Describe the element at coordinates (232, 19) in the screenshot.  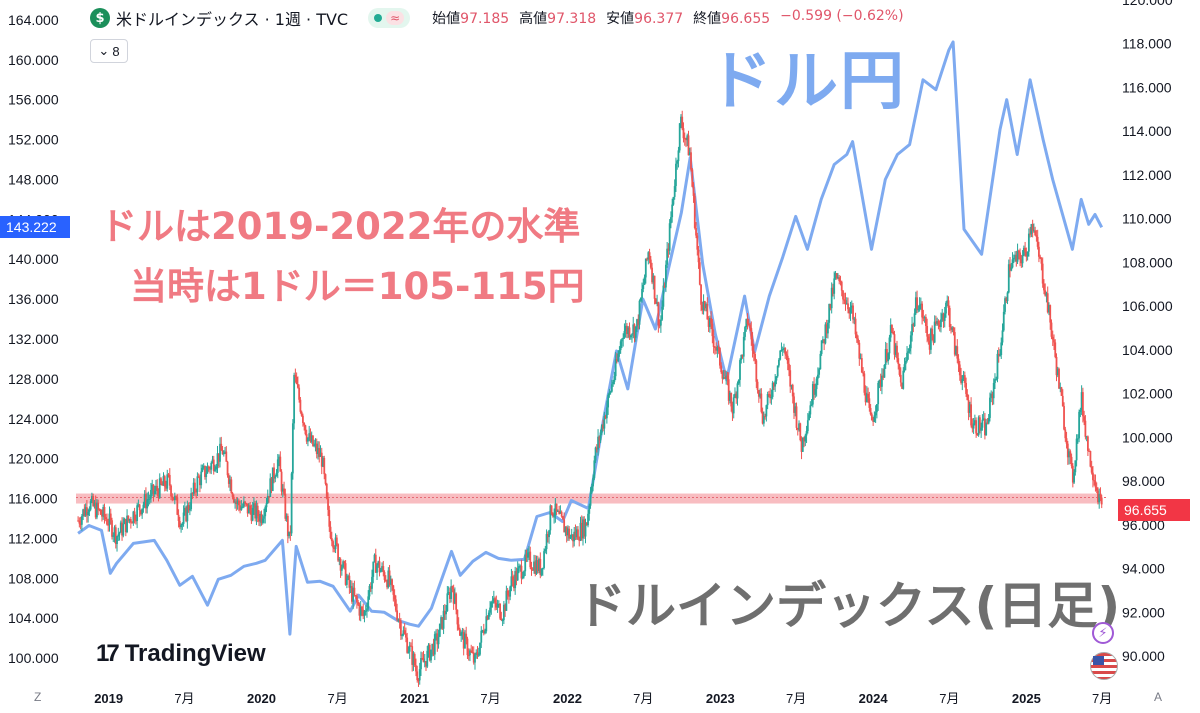
I see `symbol-title: 米ドルインデックス · 1週 · TVC` at that location.